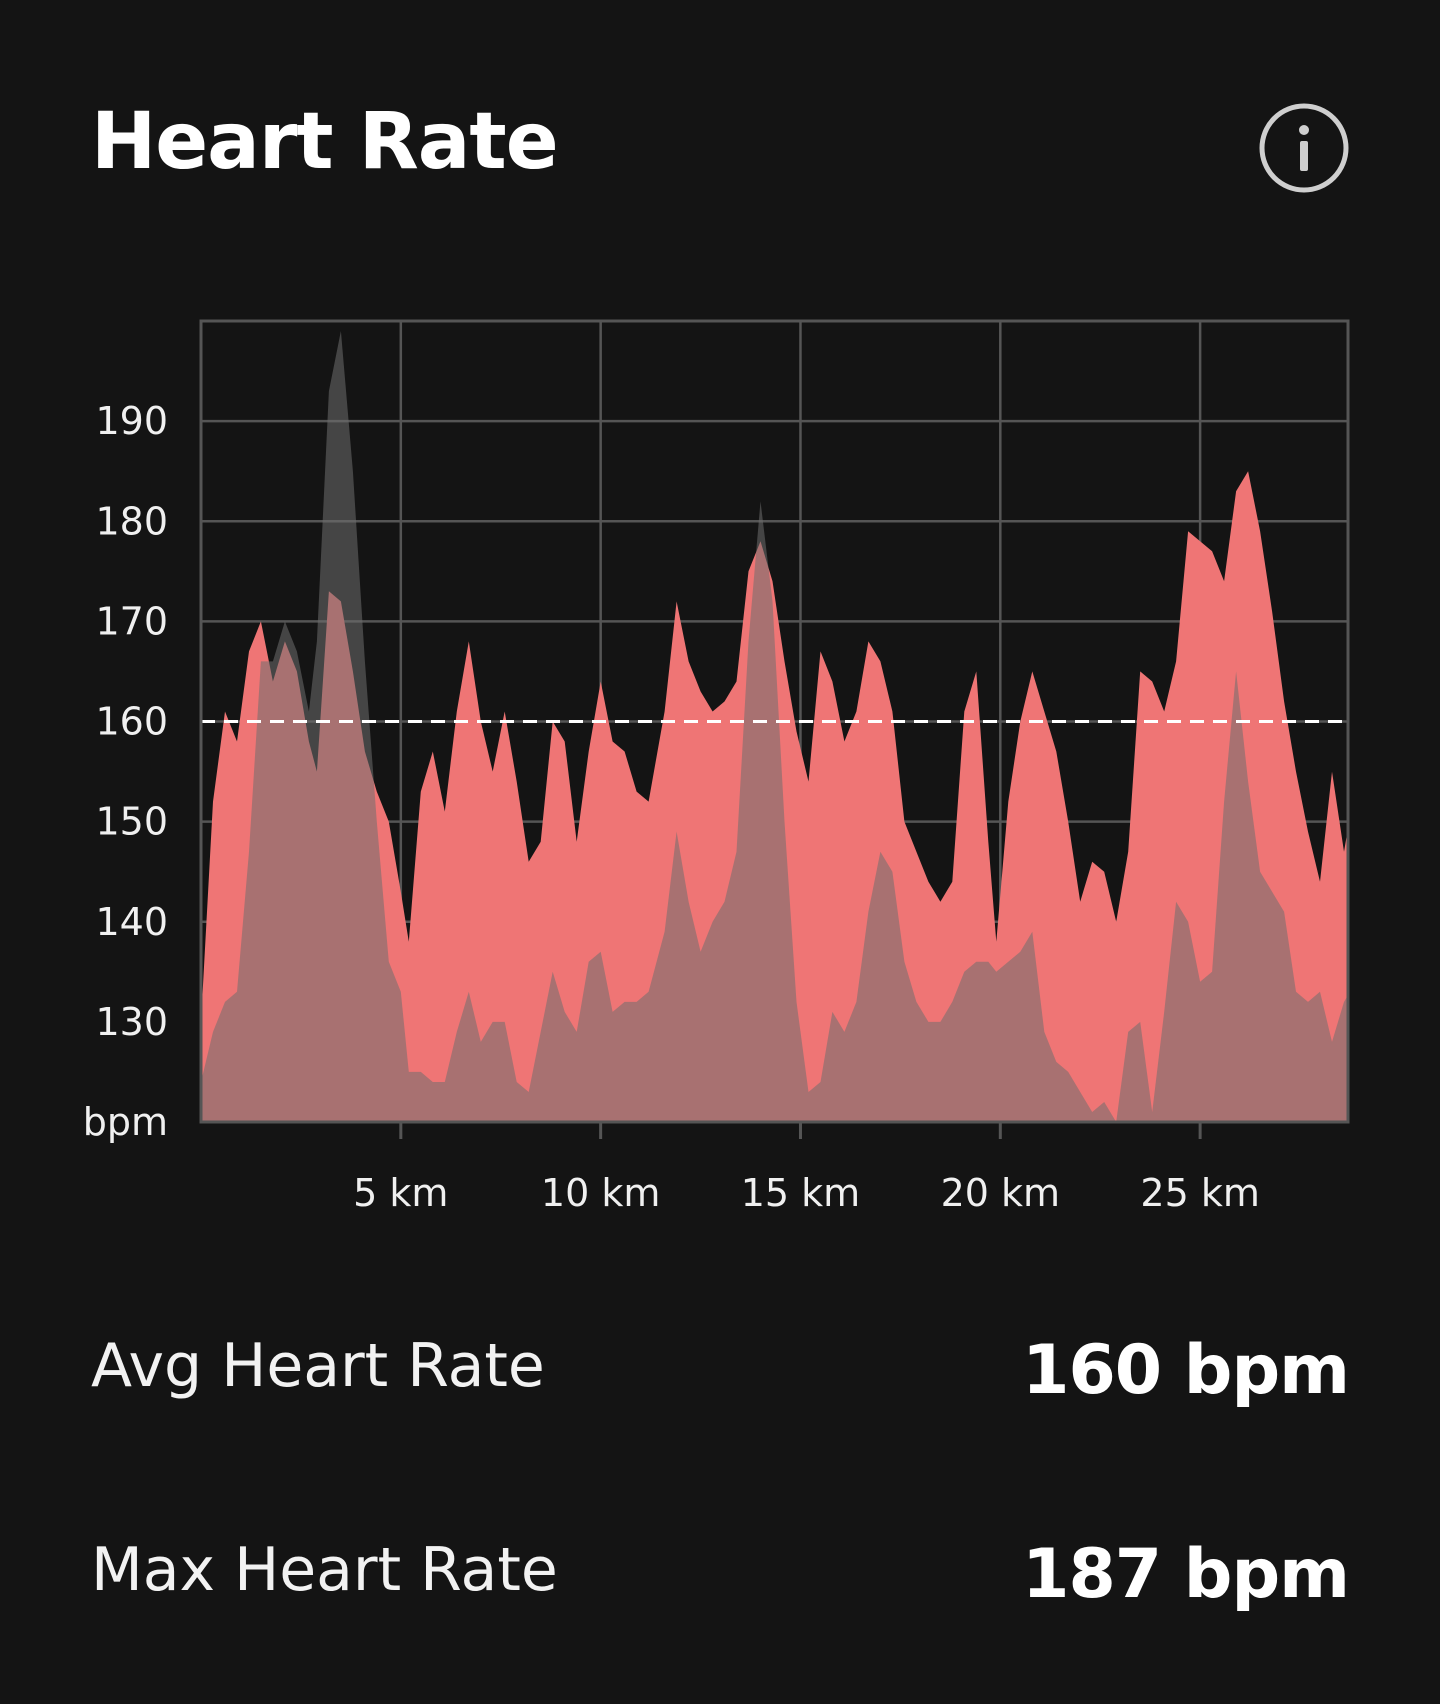 Image resolution: width=1440 pixels, height=1704 pixels. I want to click on x-tick-label-15: 15 km, so click(800, 1193).